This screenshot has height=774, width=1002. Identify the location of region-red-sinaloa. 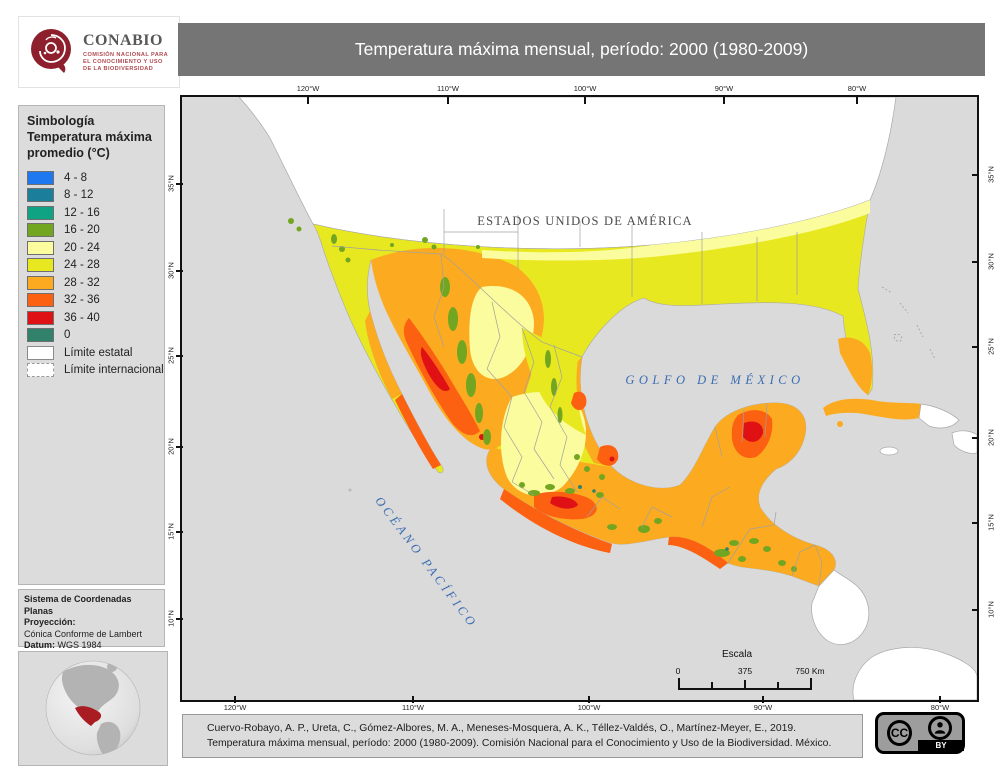
(435, 369).